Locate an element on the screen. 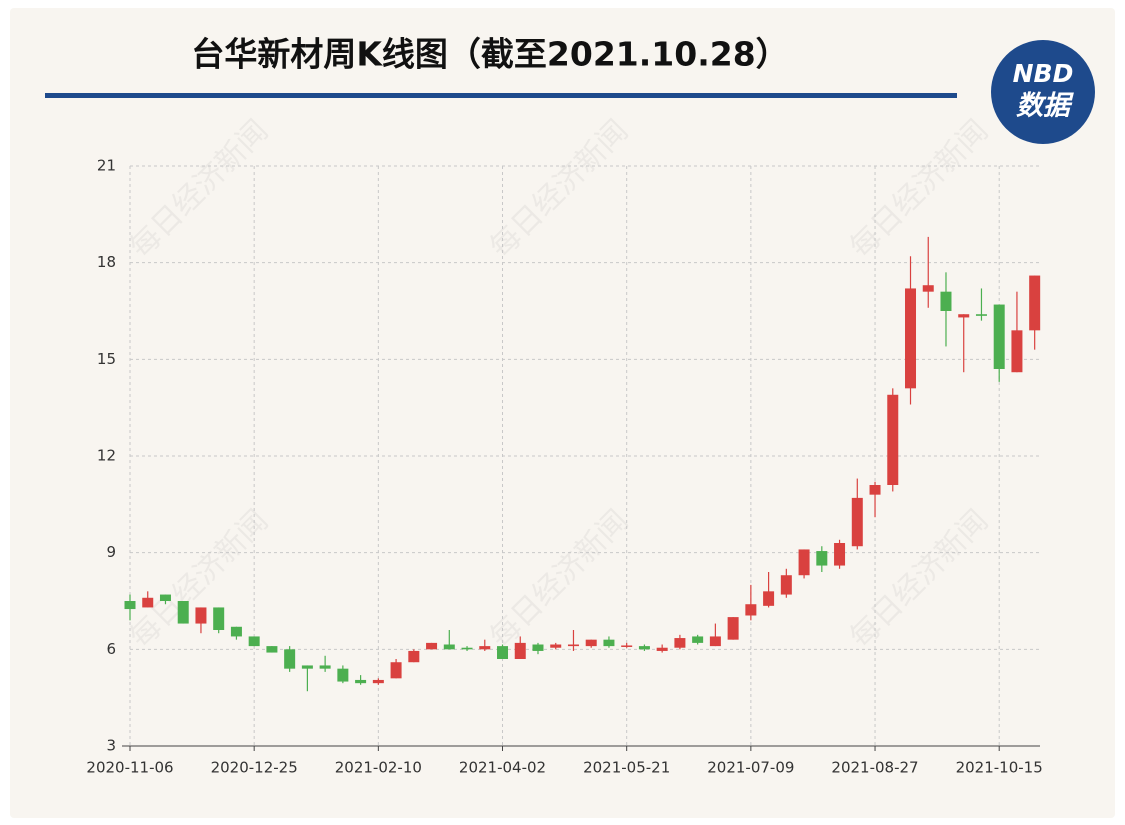 The width and height of the screenshot is (1125, 825). logo-text: 数据 is located at coordinates (1045, 106).